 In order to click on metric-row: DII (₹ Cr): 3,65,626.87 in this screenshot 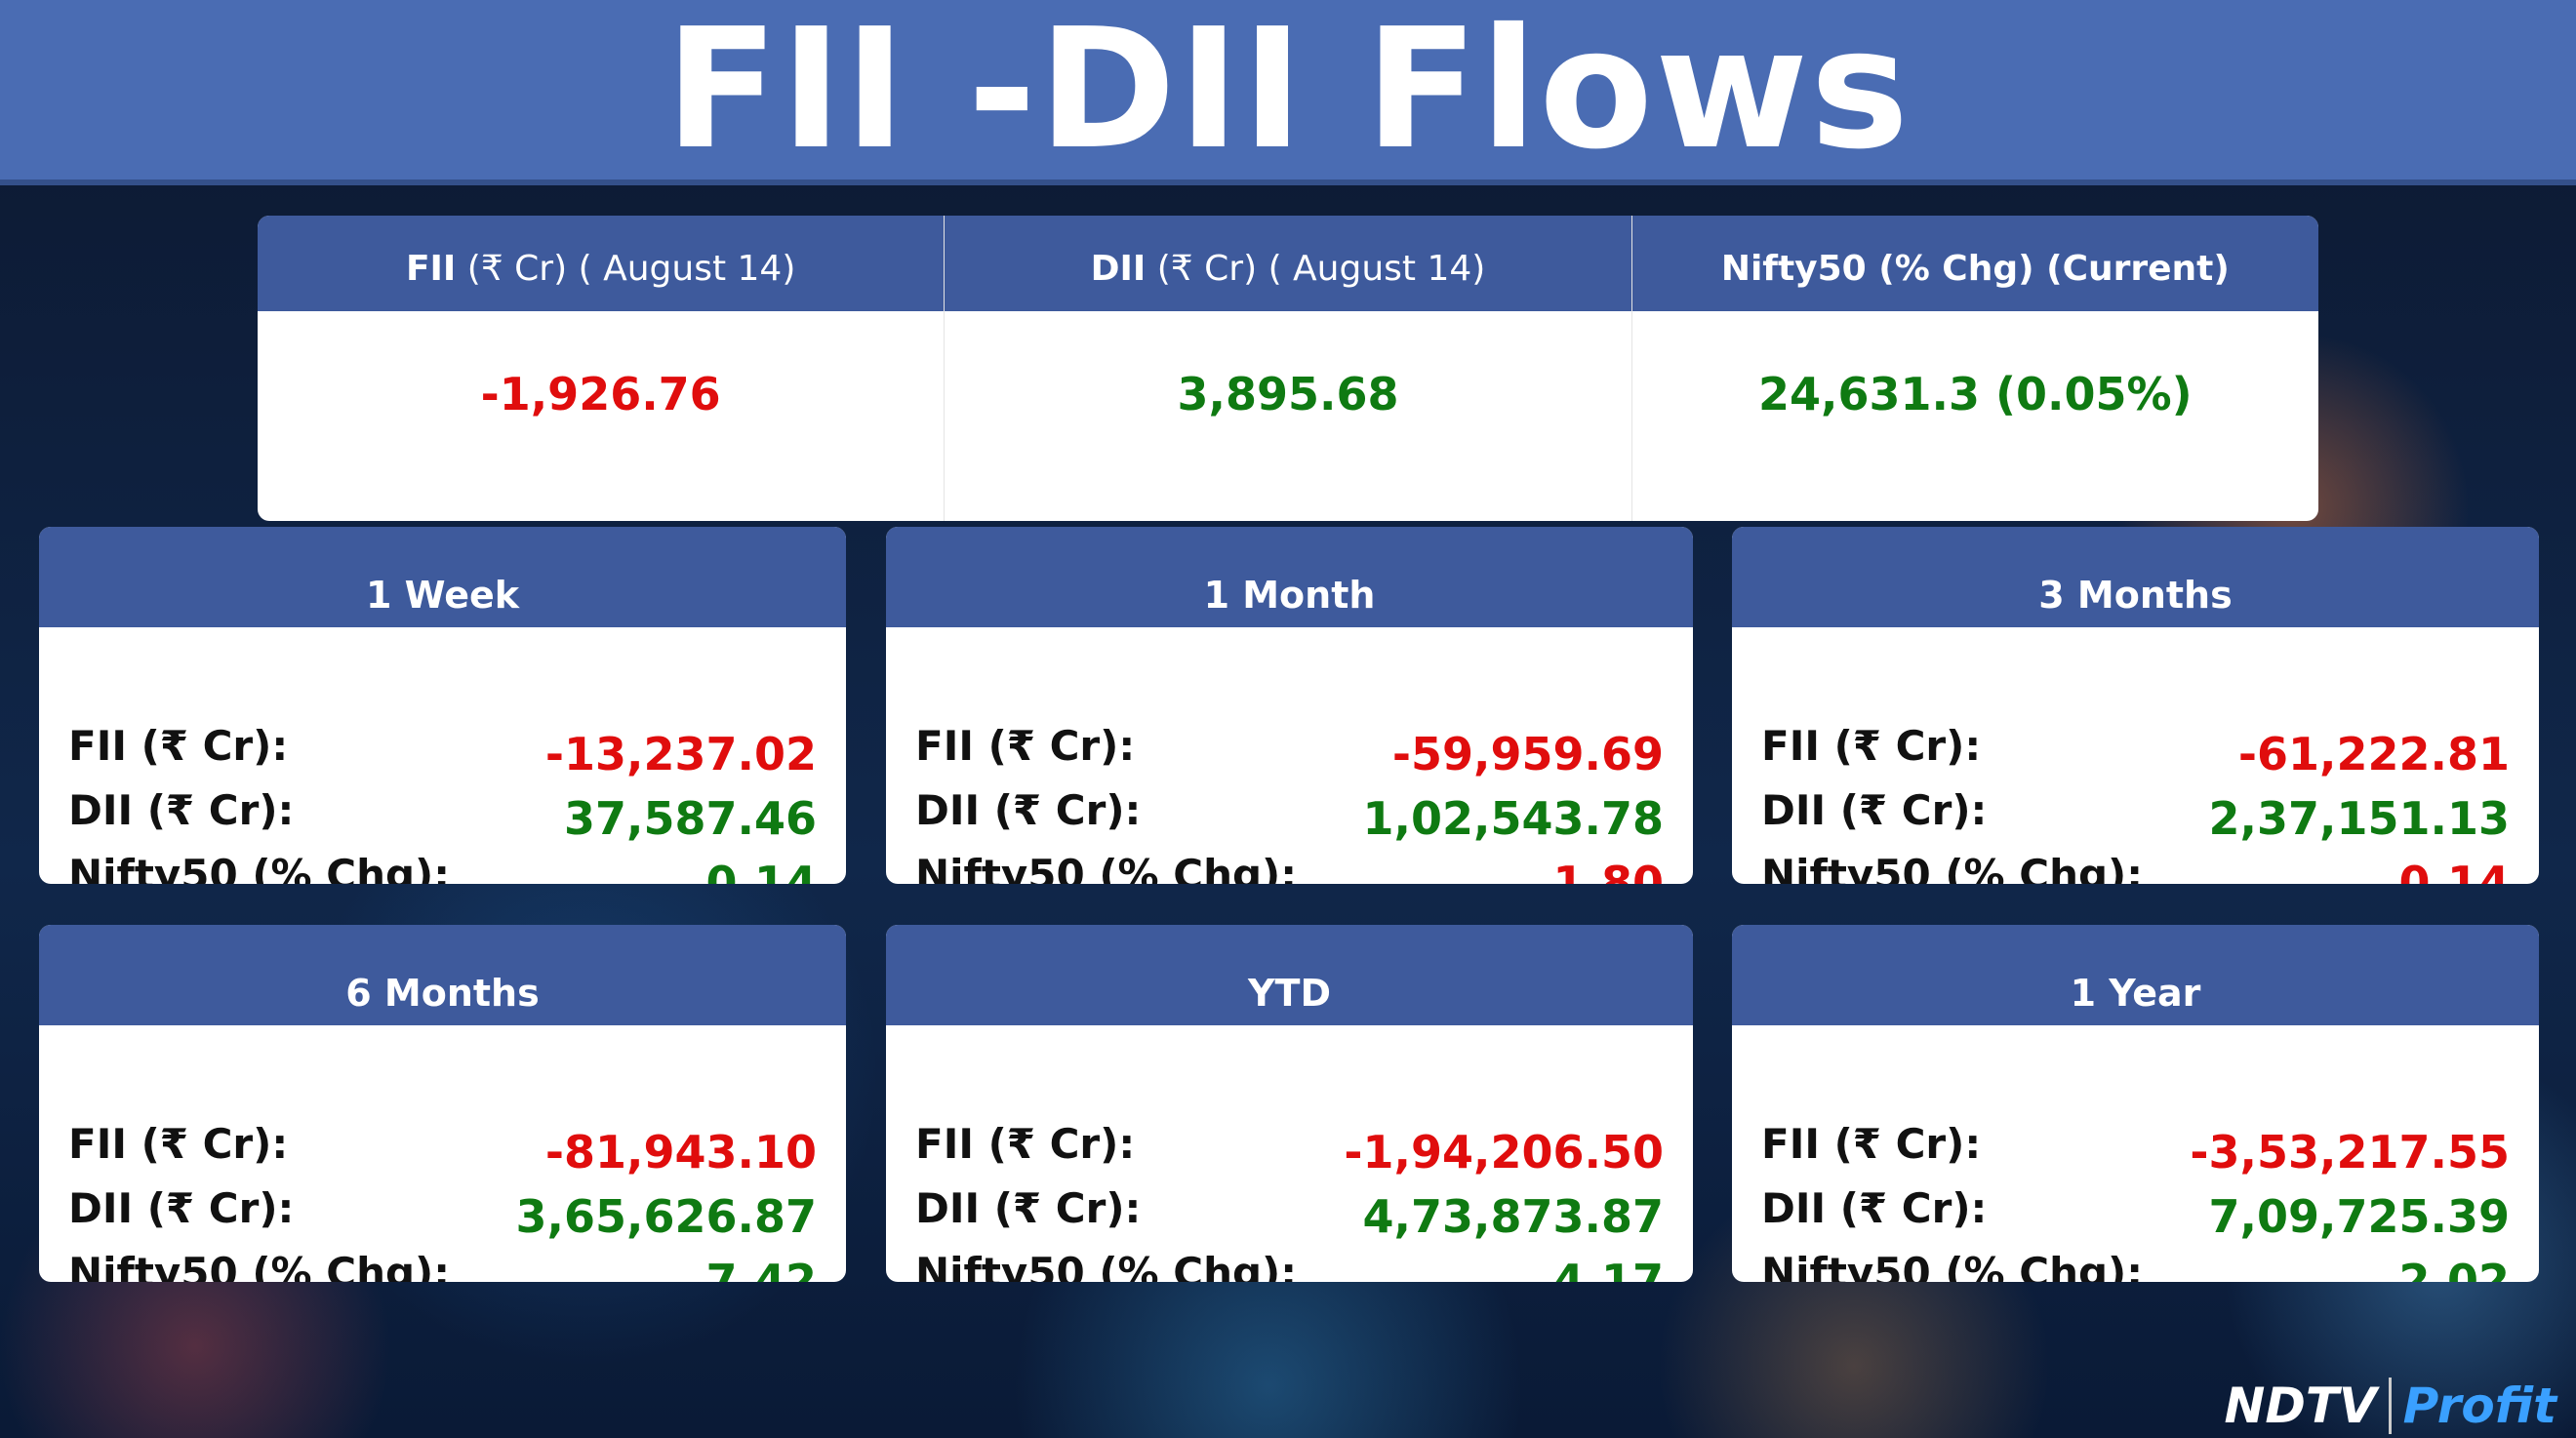, I will do `click(442, 1213)`.